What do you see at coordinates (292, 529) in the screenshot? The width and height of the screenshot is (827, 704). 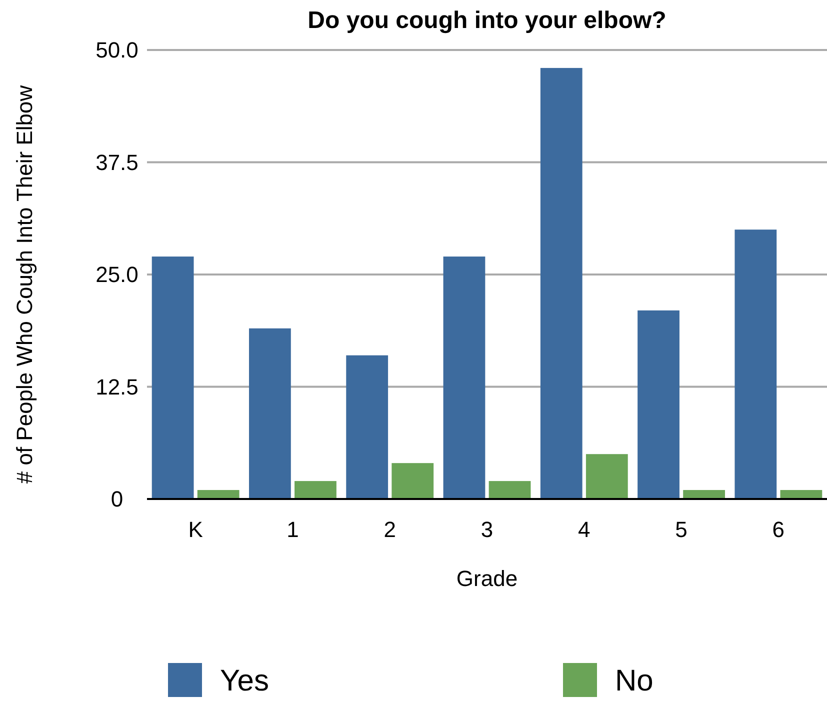 I see `x-tick-label: 1` at bounding box center [292, 529].